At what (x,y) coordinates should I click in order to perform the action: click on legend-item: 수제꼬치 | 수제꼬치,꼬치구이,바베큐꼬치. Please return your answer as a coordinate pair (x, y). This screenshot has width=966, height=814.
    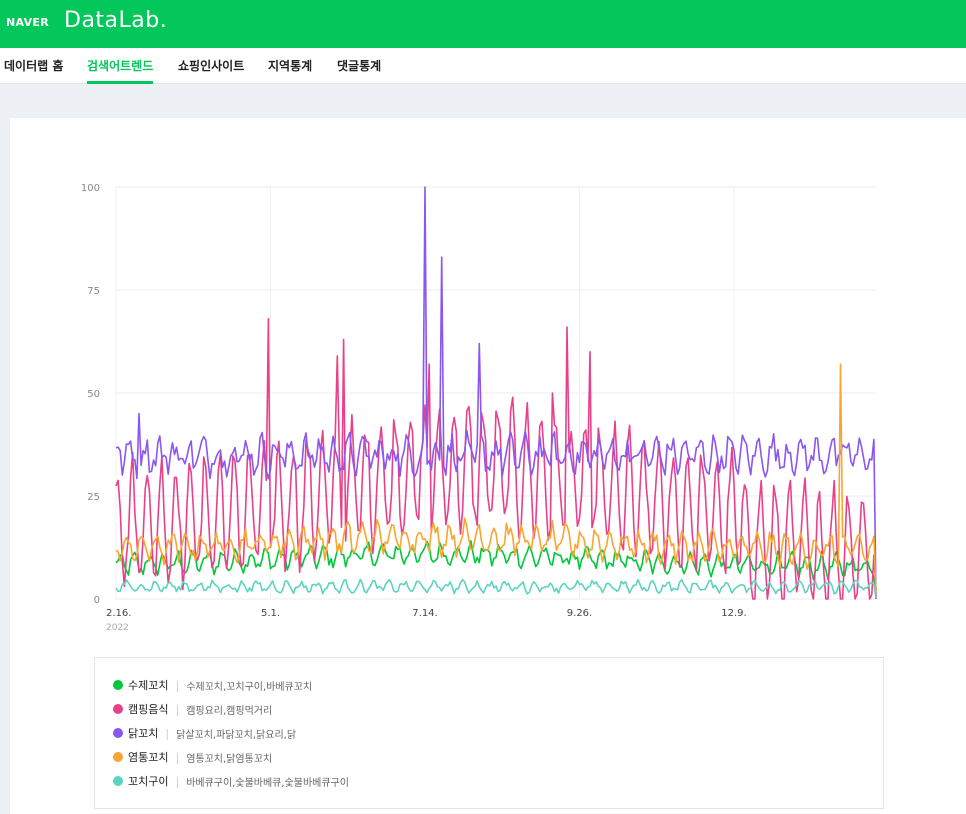
    Looking at the image, I should click on (212, 685).